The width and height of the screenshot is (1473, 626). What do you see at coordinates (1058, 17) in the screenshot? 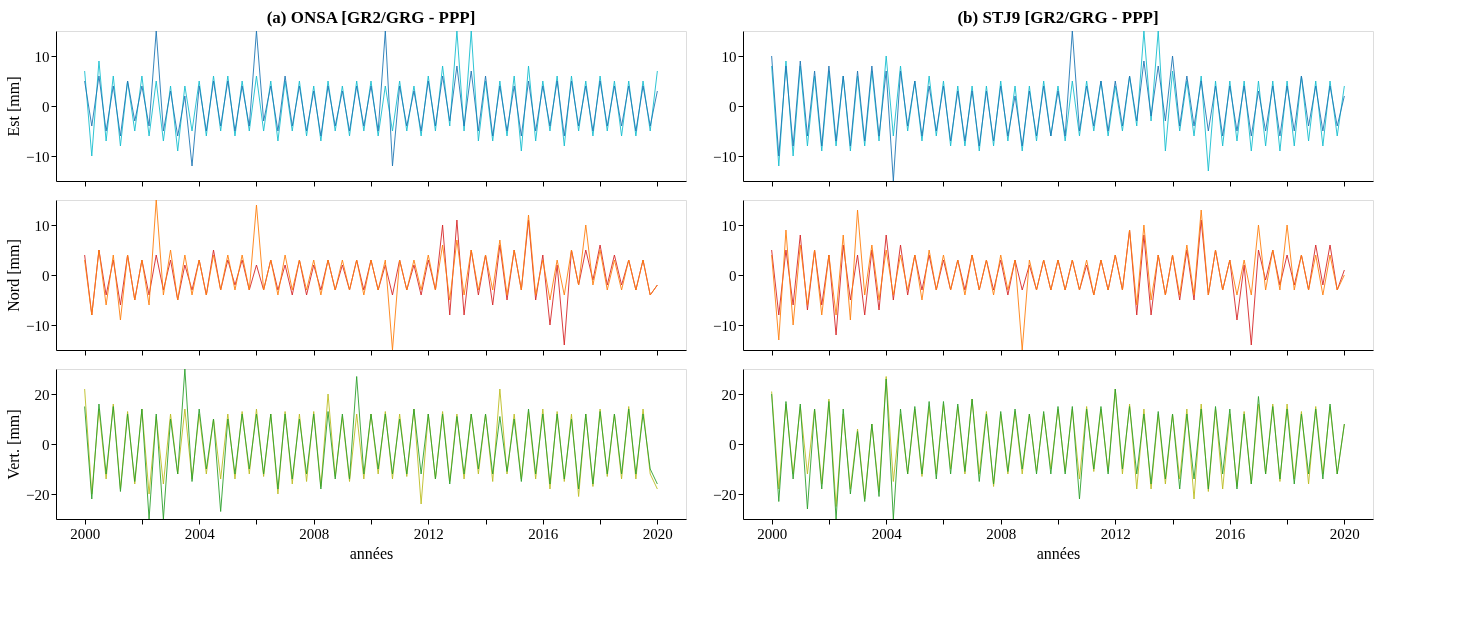
I see `chart-title: (b) STJ9 [GR2/GRG - PPP]` at bounding box center [1058, 17].